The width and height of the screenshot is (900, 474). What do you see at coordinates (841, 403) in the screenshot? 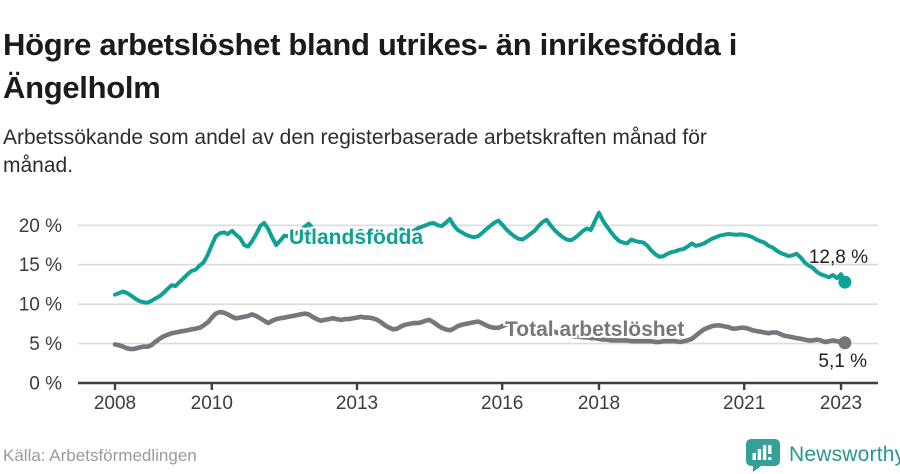
I see `x-tick-label: 2023` at bounding box center [841, 403].